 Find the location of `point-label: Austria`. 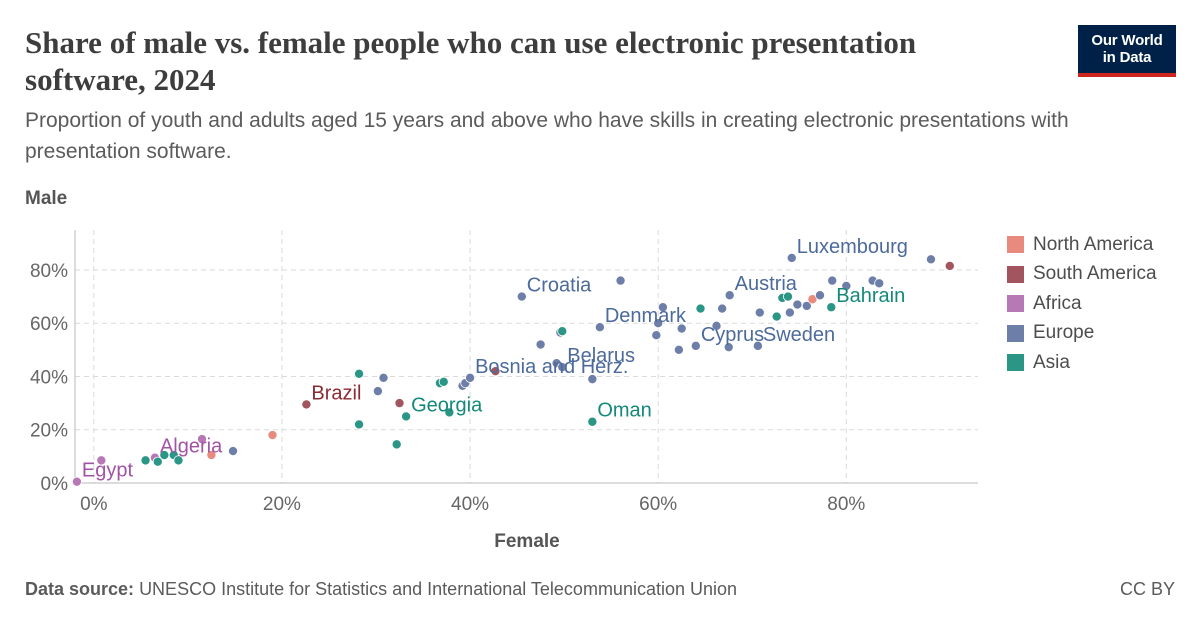

point-label: Austria is located at coordinates (766, 284).